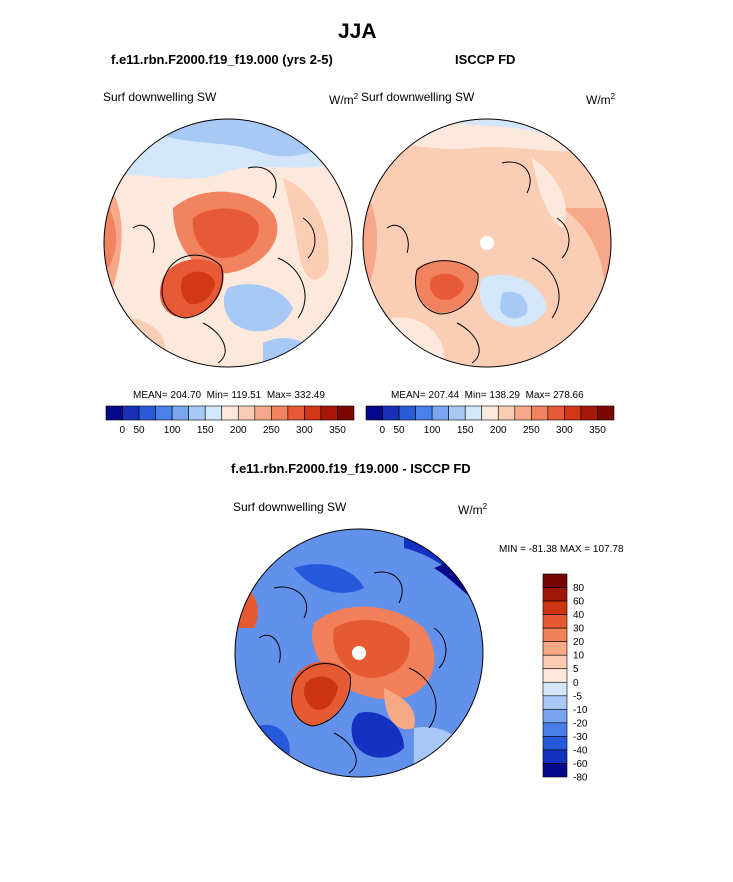 This screenshot has height=882, width=733. I want to click on panel1-min: Min= 119.51, so click(234, 395).